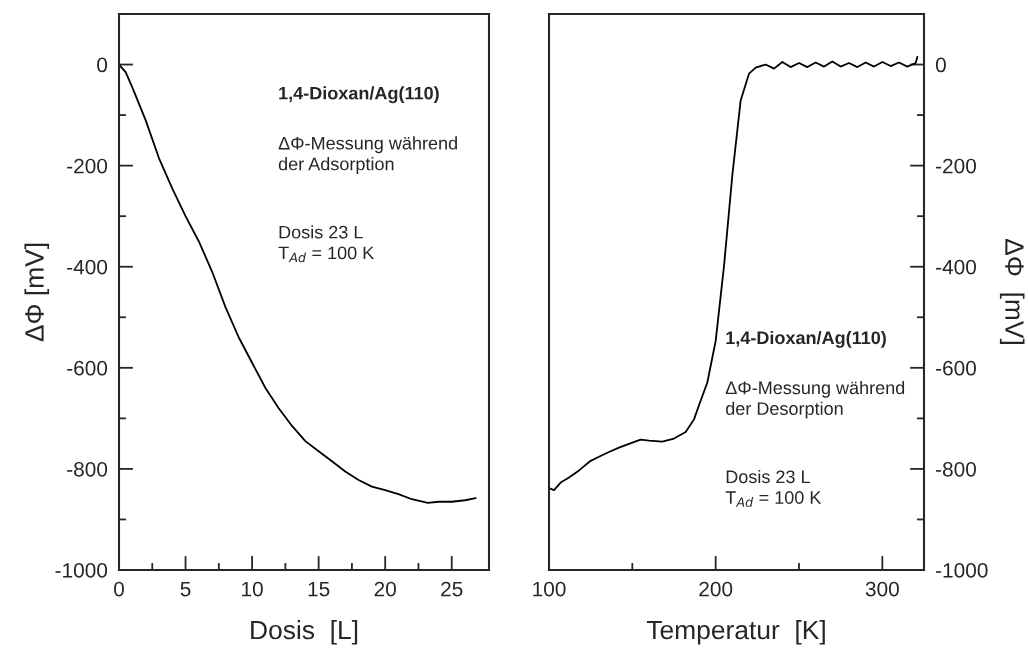 Image resolution: width=1029 pixels, height=662 pixels. What do you see at coordinates (1012, 291) in the screenshot?
I see `y2-axis-title: ΔΦ [mV]` at bounding box center [1012, 291].